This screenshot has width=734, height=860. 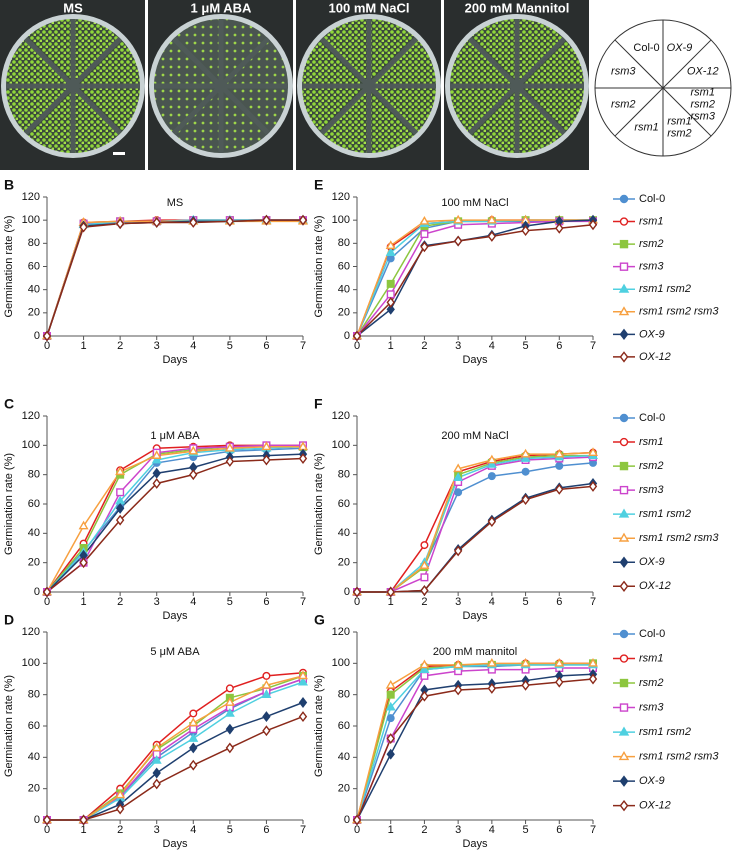 What do you see at coordinates (703, 71) in the screenshot?
I see `key-label: OX-12` at bounding box center [703, 71].